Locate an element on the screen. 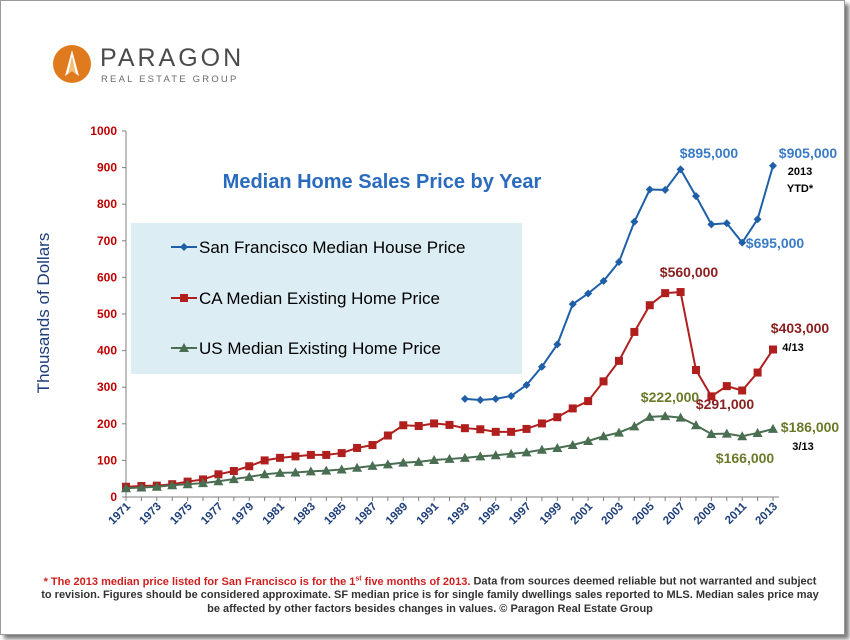 This screenshot has width=850, height=640. x-tick-label: 2009 is located at coordinates (705, 514).